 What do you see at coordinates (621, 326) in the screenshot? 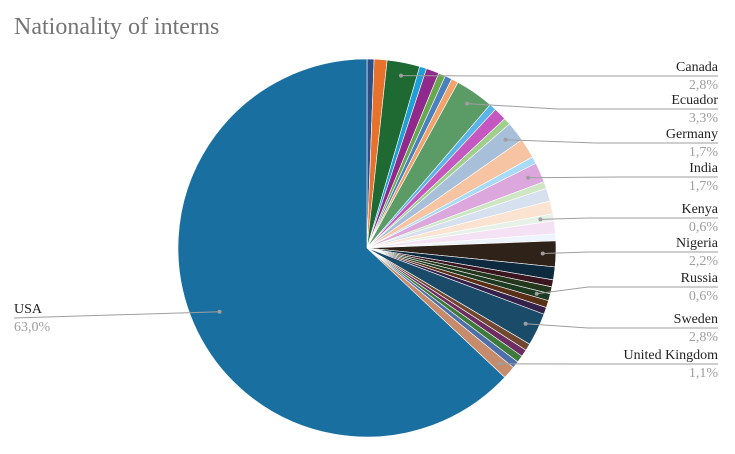
I see `leader-line-sweden` at bounding box center [621, 326].